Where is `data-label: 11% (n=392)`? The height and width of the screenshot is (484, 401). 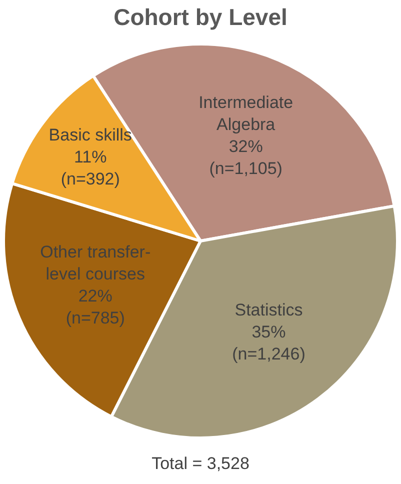 data-label: 11% (n=392) is located at coordinates (90, 168).